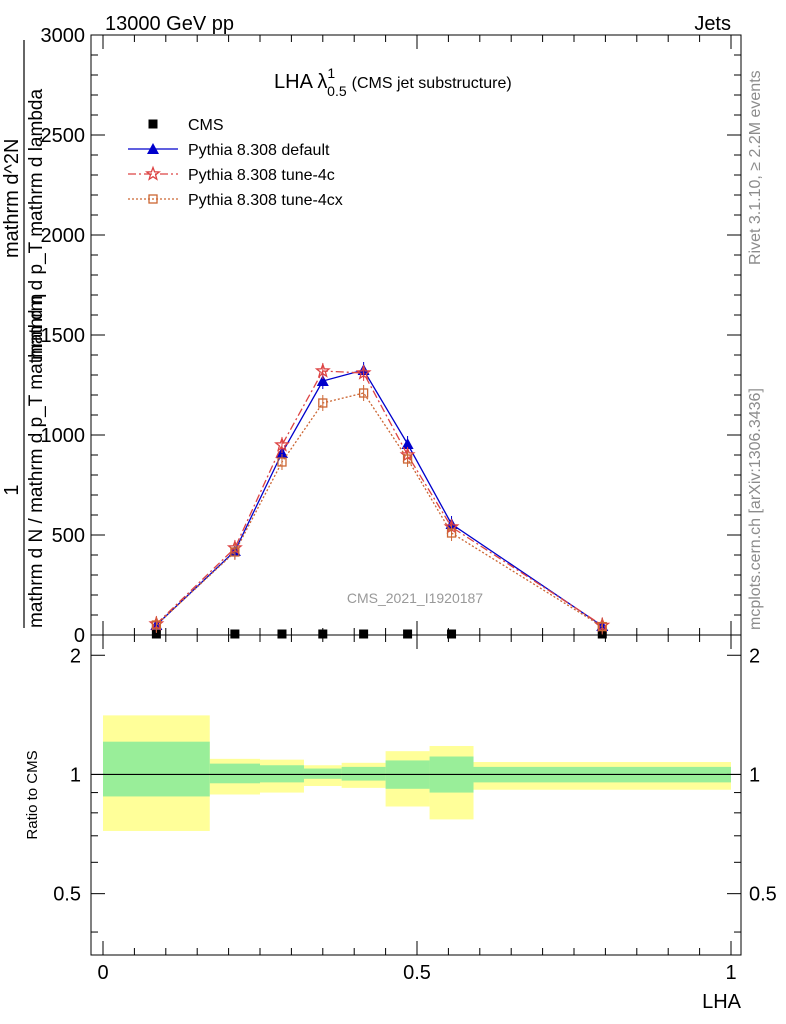 This screenshot has width=786, height=1024. Describe the element at coordinates (102, 973) in the screenshot. I see `ratio-x-tick-label: 0` at that location.